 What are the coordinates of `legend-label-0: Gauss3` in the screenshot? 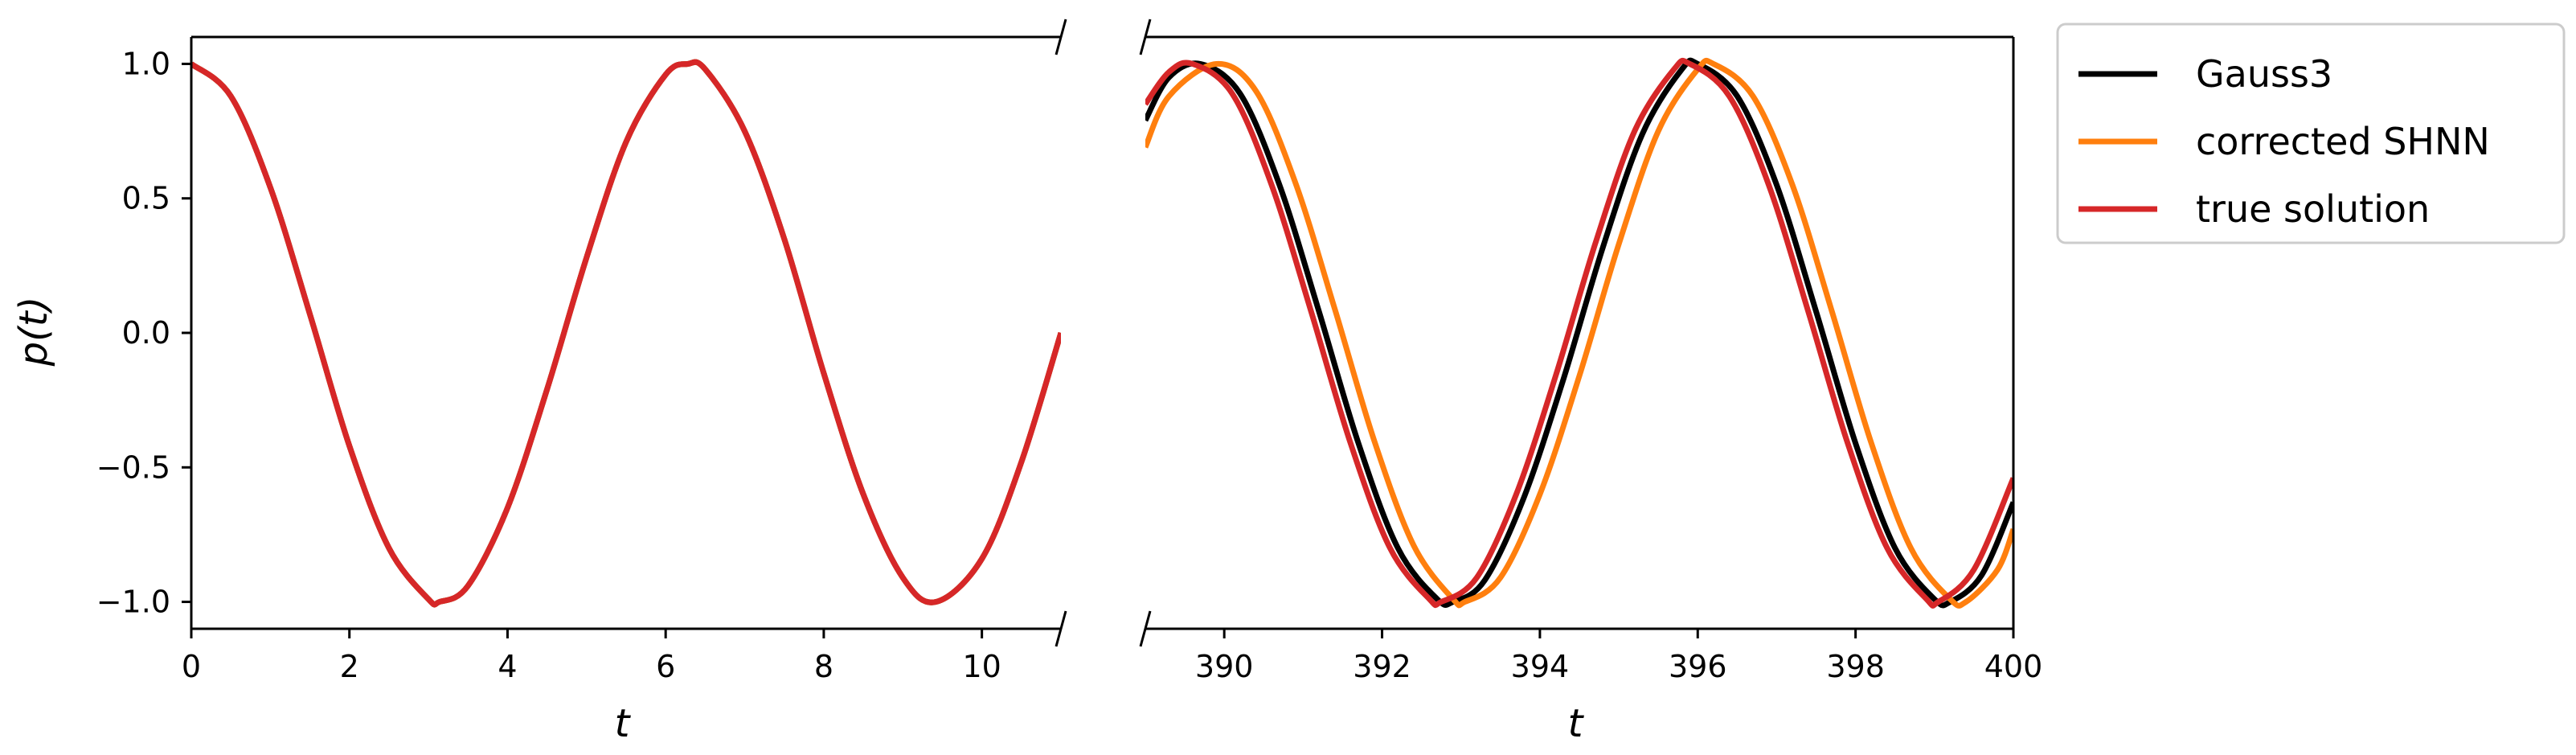 It's located at (2264, 74).